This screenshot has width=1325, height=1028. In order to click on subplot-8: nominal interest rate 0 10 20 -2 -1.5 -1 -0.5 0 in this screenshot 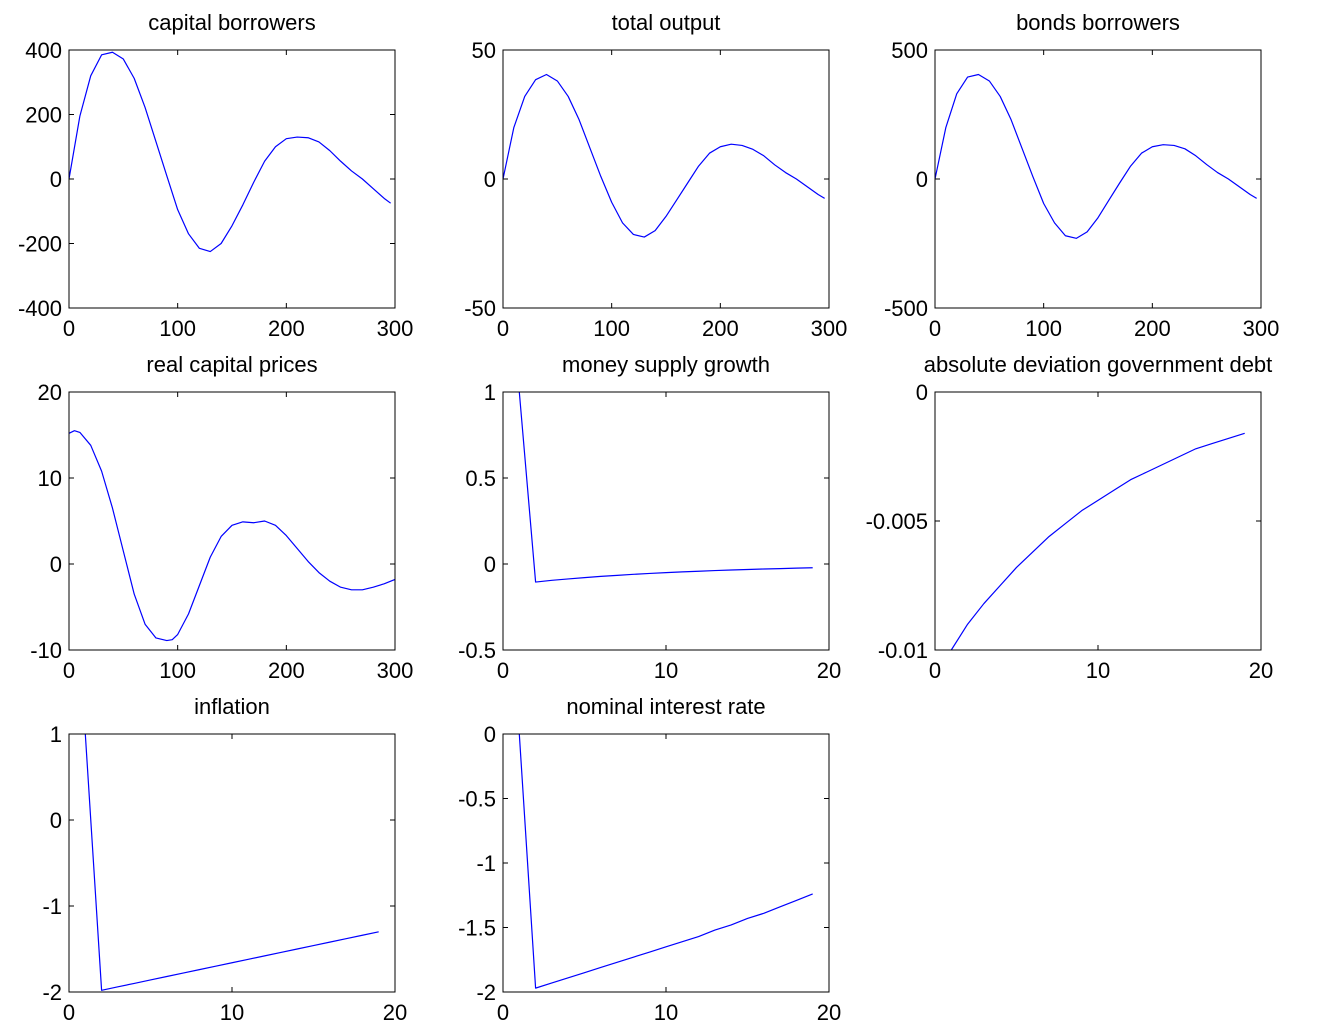, I will do `click(649, 859)`.